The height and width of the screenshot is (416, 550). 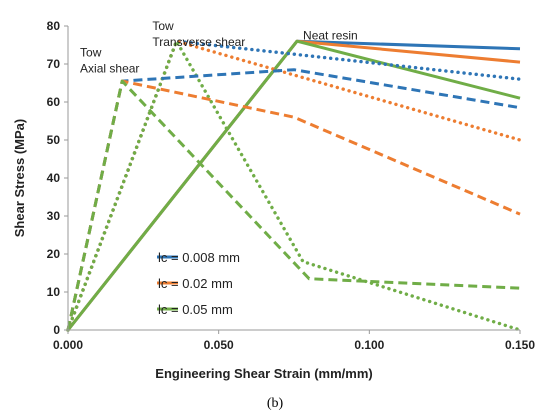 I want to click on x-tick-label: 0.050, so click(x=219, y=345).